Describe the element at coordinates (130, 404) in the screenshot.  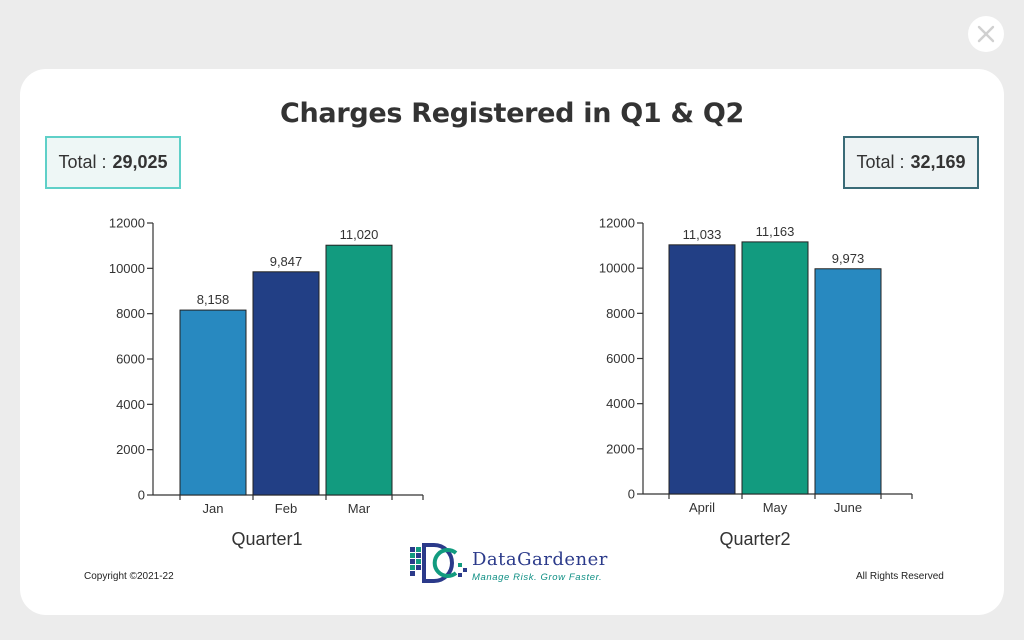
I see `chart-q1-y-tick-label: 4000` at that location.